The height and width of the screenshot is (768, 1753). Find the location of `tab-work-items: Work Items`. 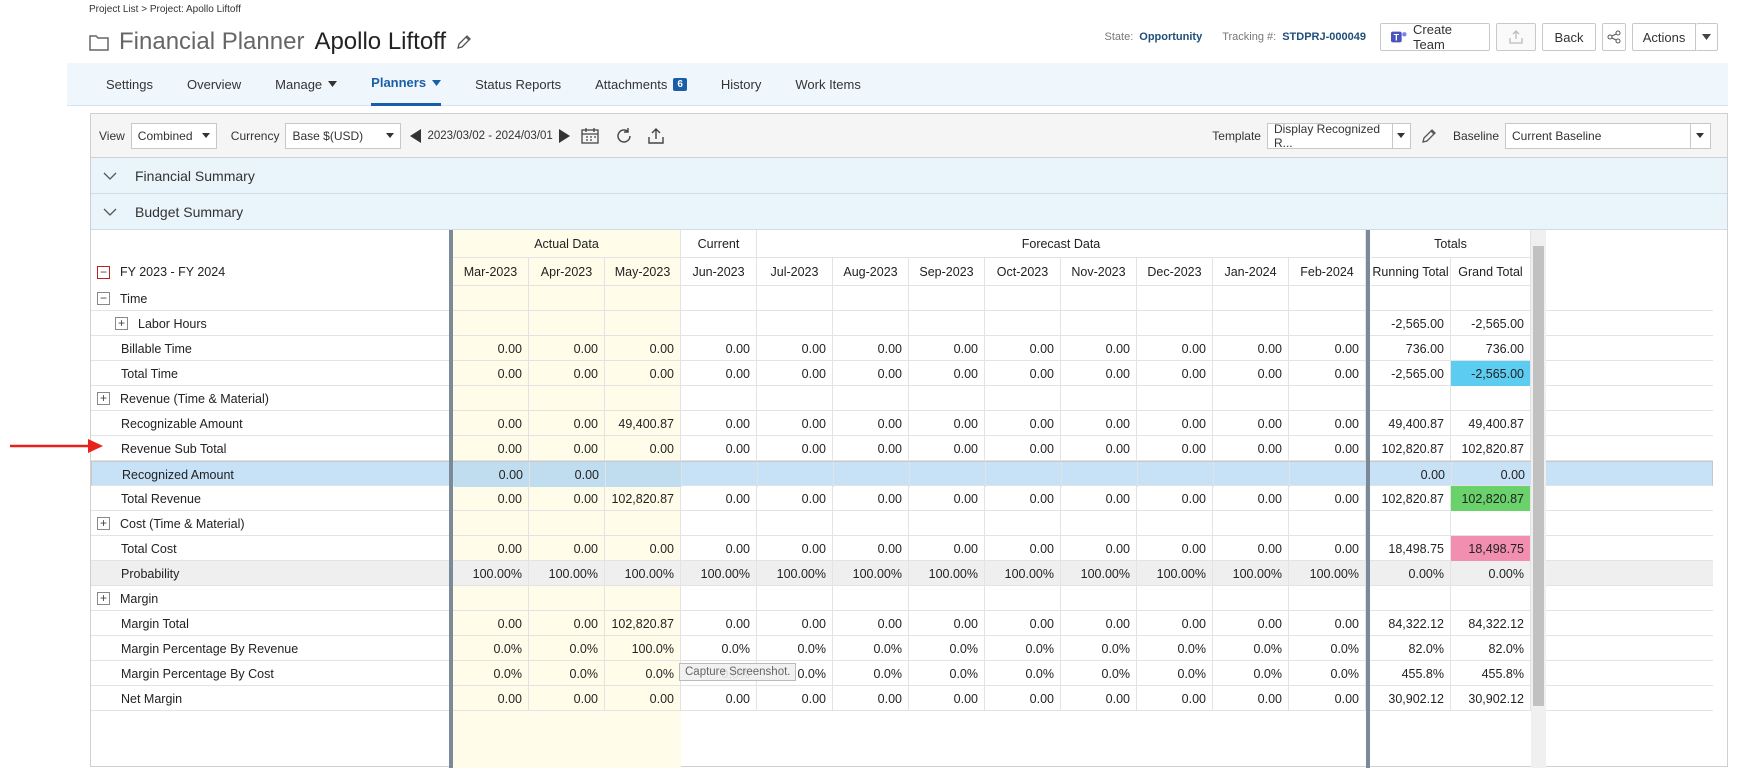

tab-work-items: Work Items is located at coordinates (828, 84).